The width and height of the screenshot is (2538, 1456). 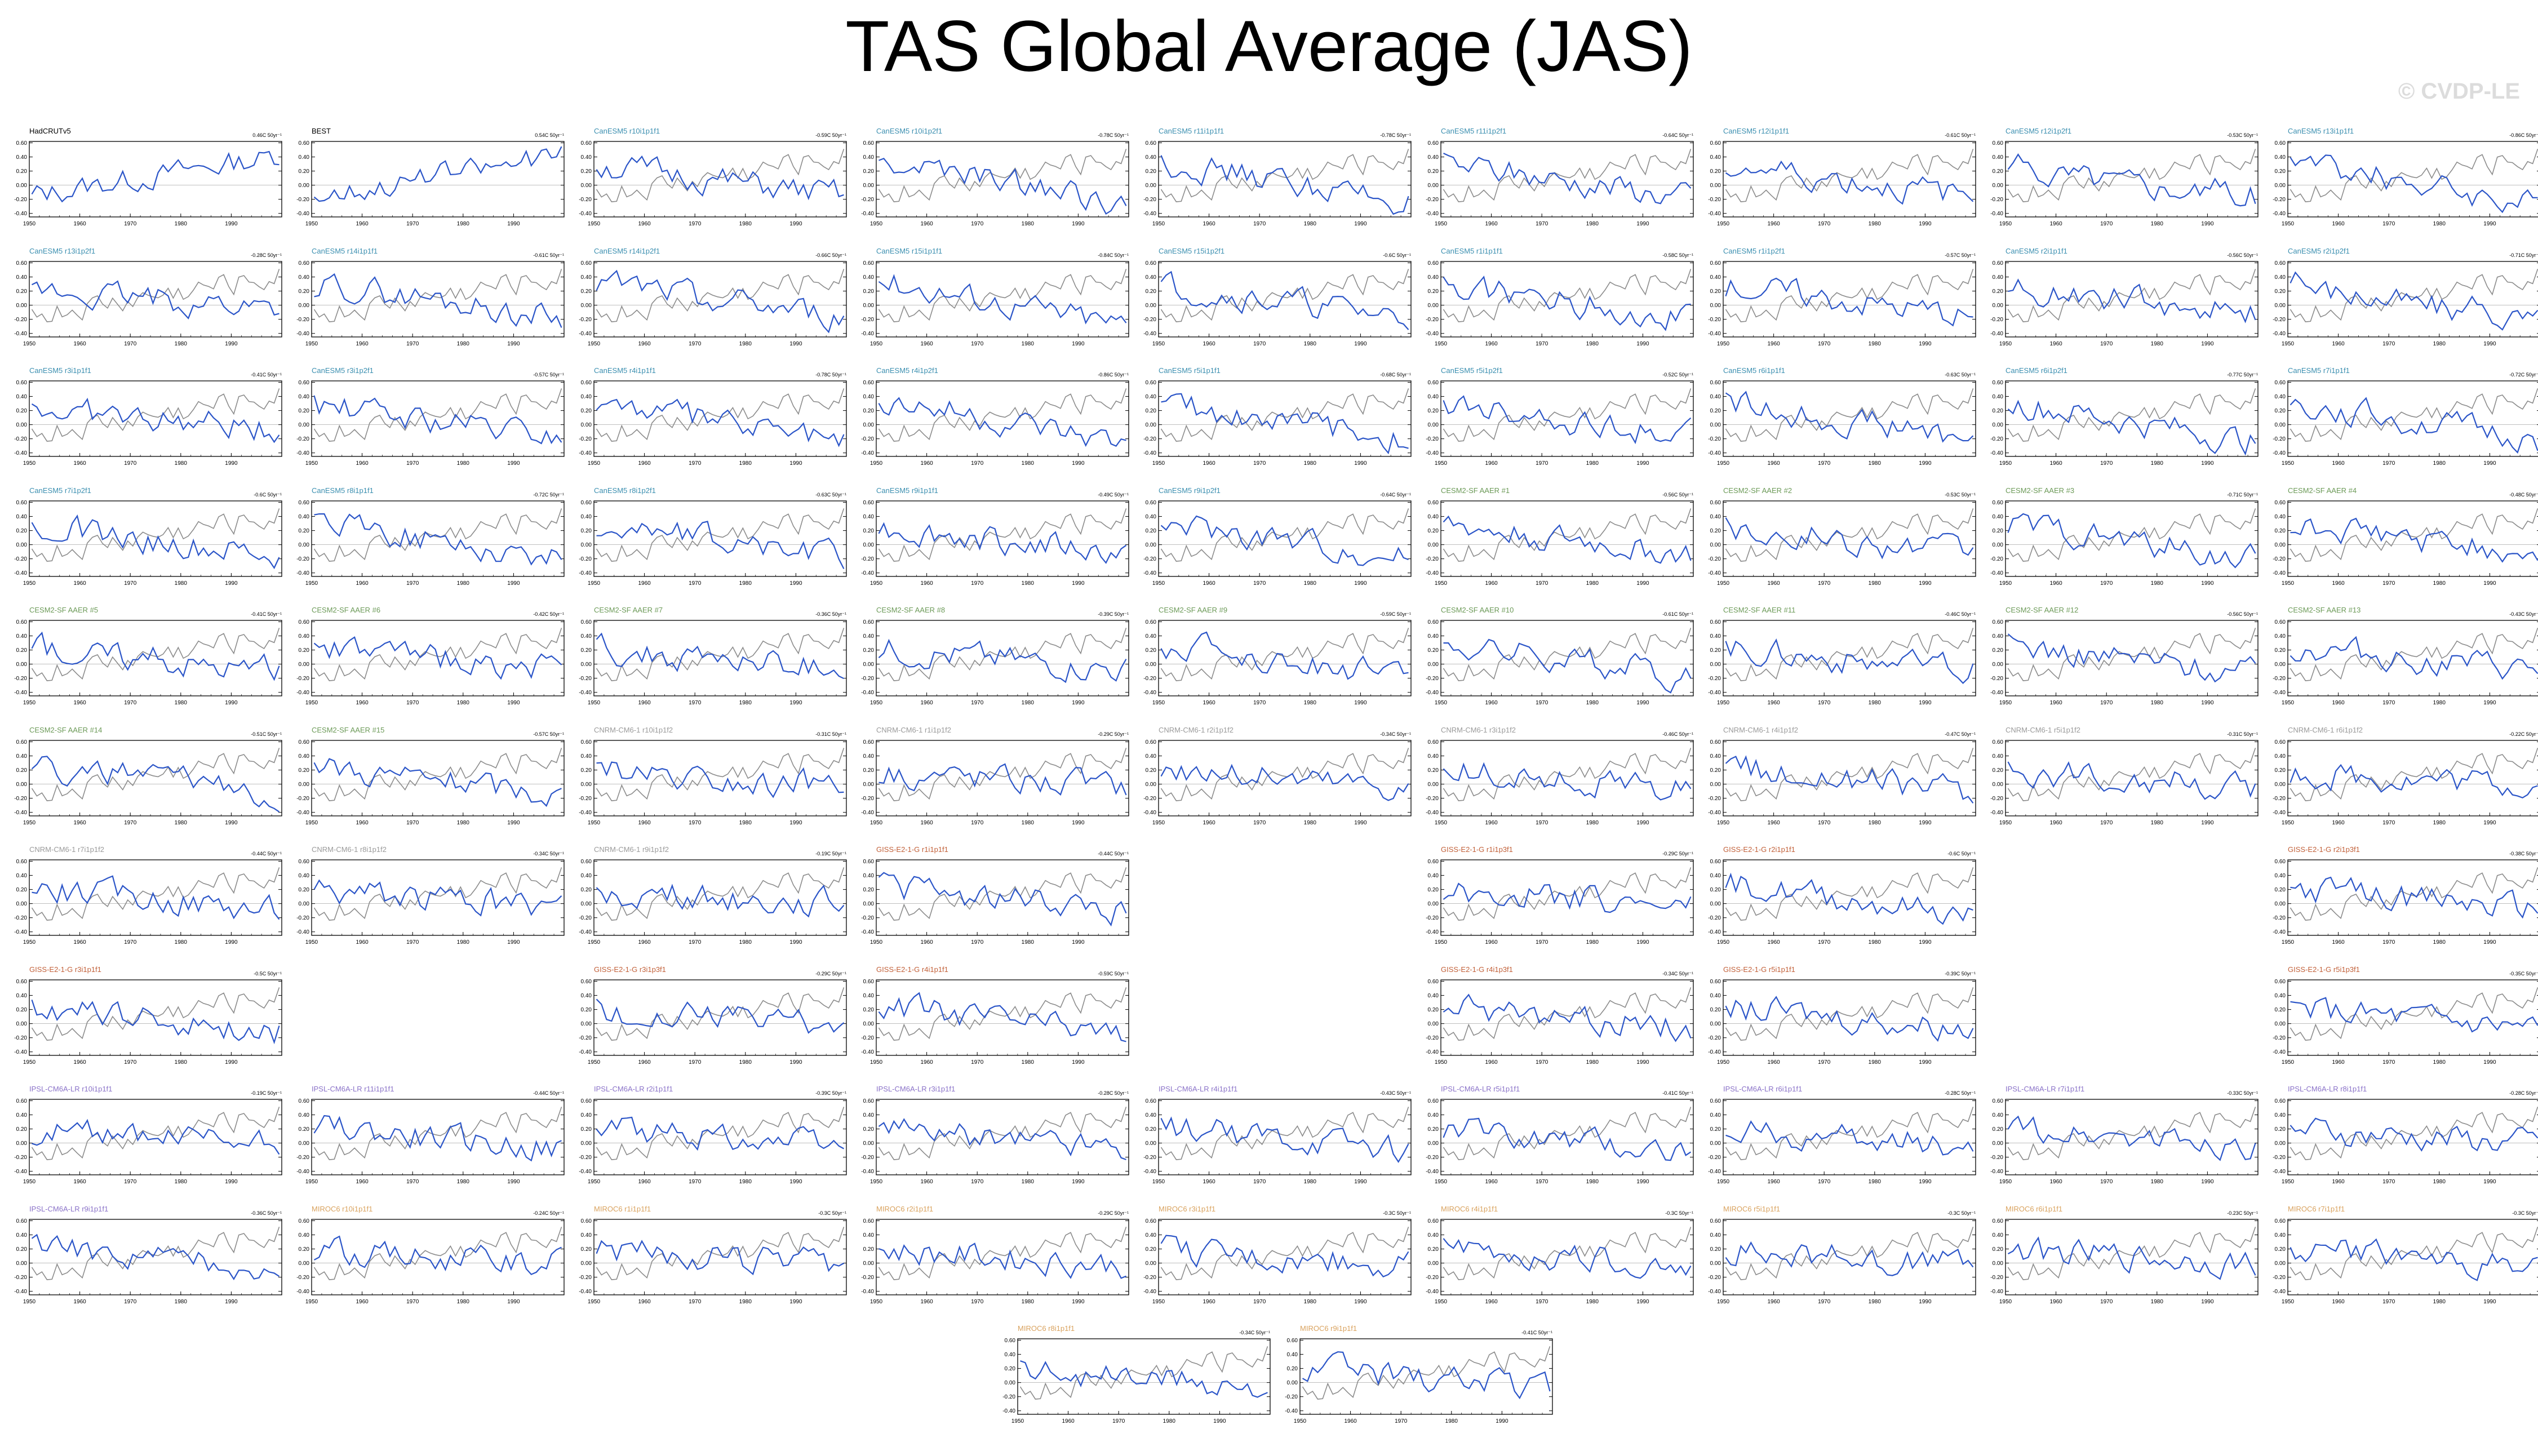 I want to click on panel-name: CanESM5 r8i1p1f1, so click(x=343, y=490).